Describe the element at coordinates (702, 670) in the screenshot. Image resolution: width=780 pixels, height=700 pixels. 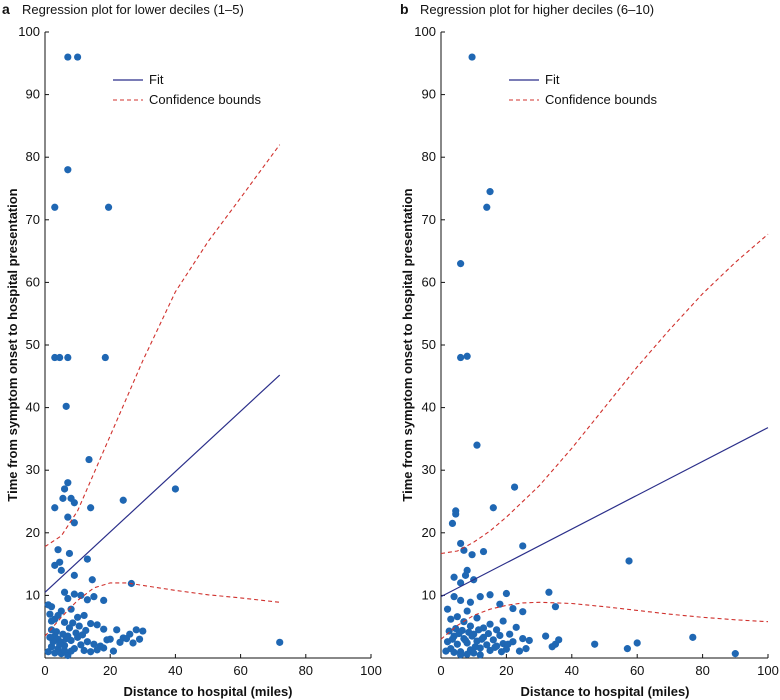
I see `x-tick-label: 80` at that location.